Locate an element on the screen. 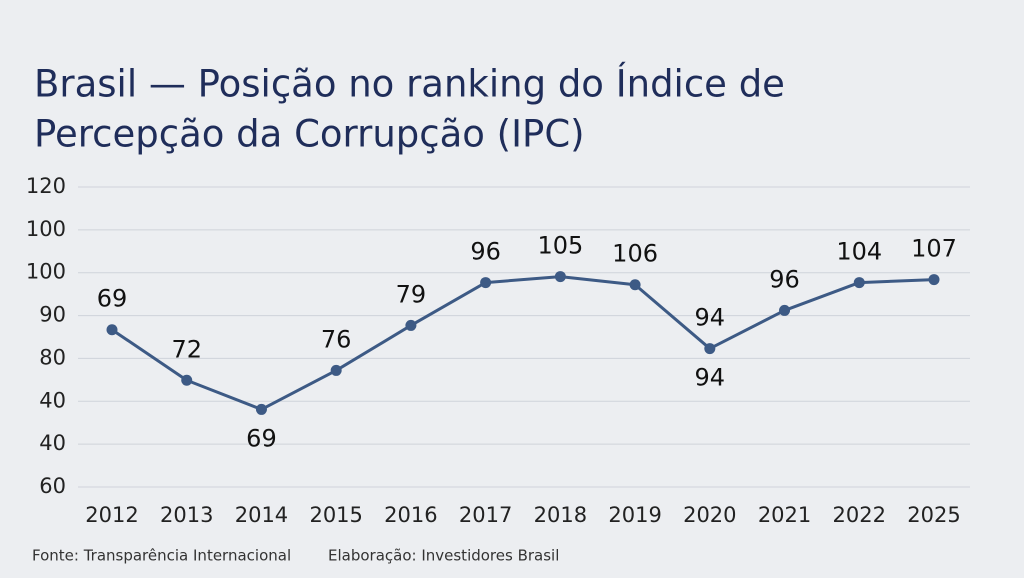 Image resolution: width=1024 pixels, height=578 pixels. x-tick-label: 2016 is located at coordinates (410, 515).